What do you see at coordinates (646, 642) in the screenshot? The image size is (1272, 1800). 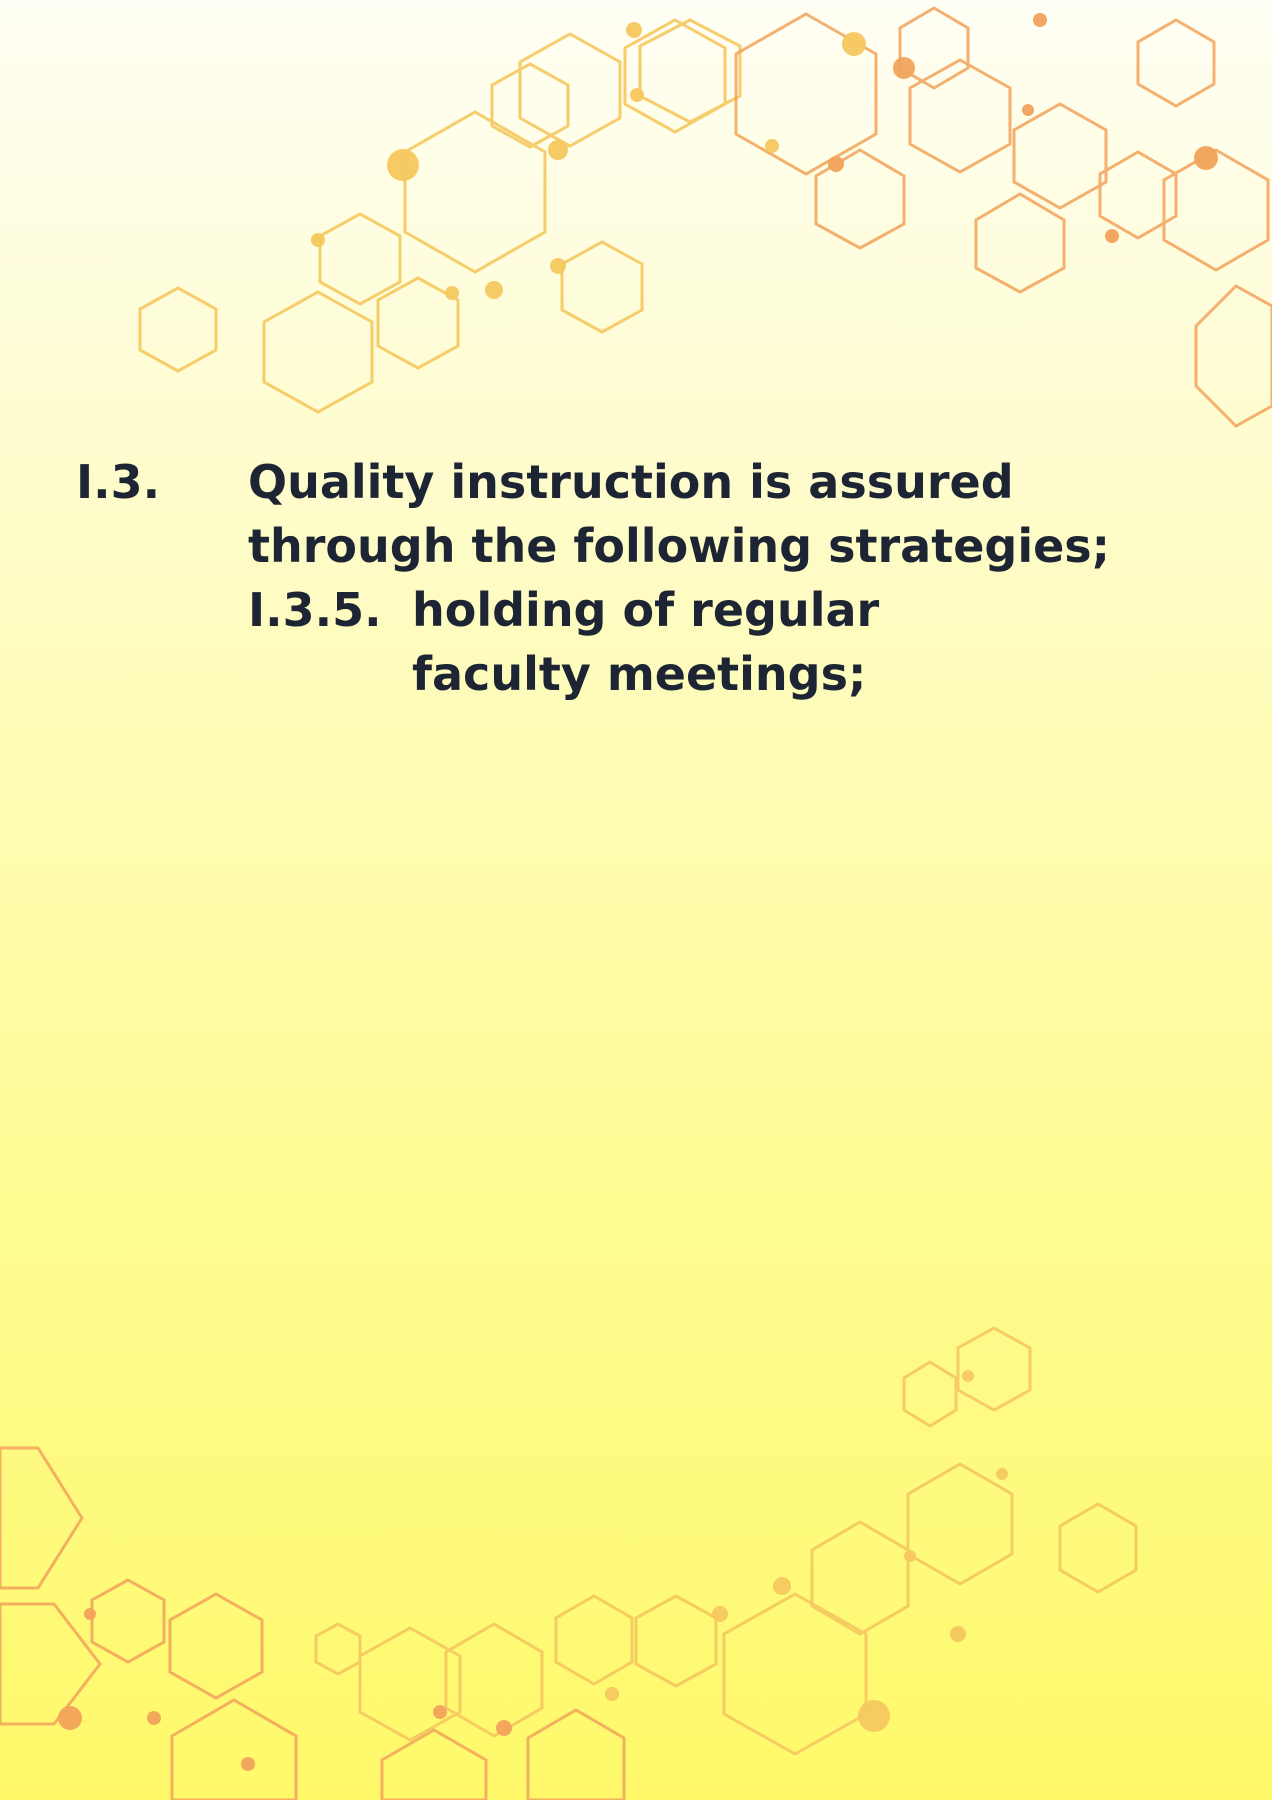 I see `subsection-text: holding of regular faculty meetings;` at bounding box center [646, 642].